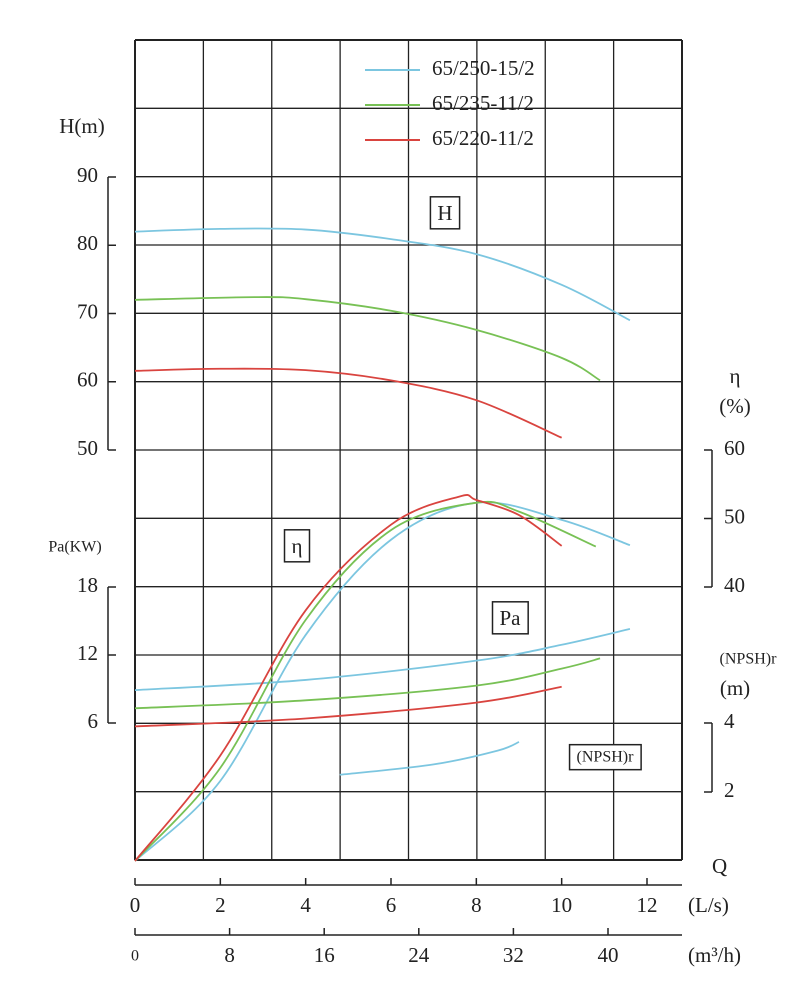 The width and height of the screenshot is (812, 1005). I want to click on x-tick-label: 2, so click(220, 905).